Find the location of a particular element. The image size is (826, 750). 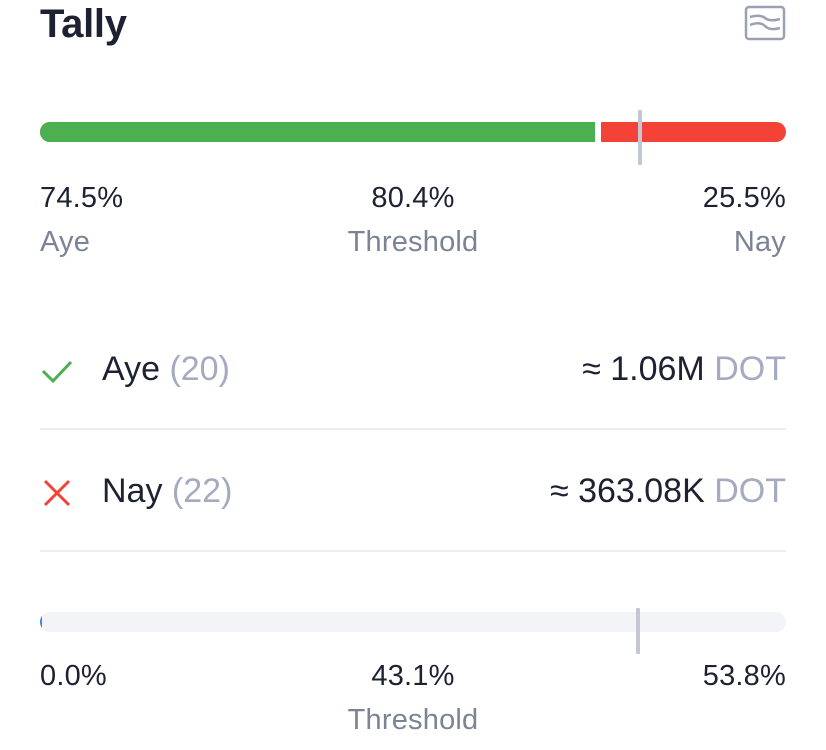

aye-votes-unit: DOT is located at coordinates (750, 369).